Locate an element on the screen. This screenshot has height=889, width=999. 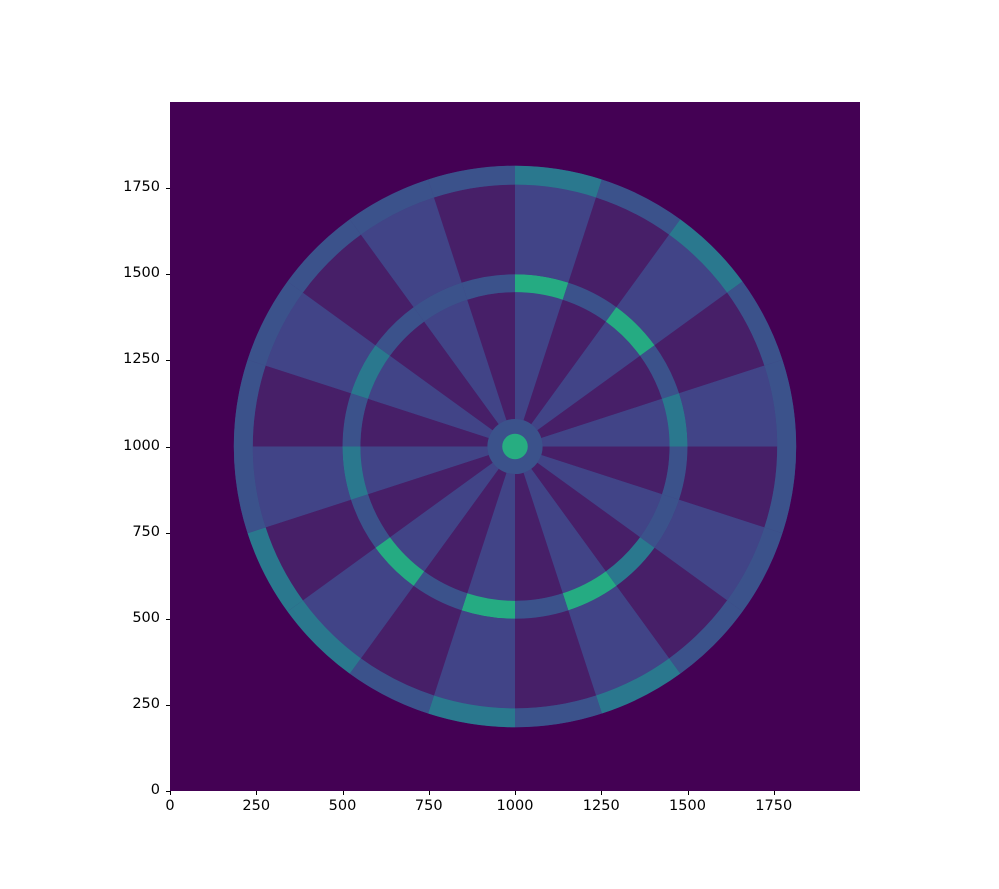
y-tick-label: 1000 is located at coordinates (141, 445).